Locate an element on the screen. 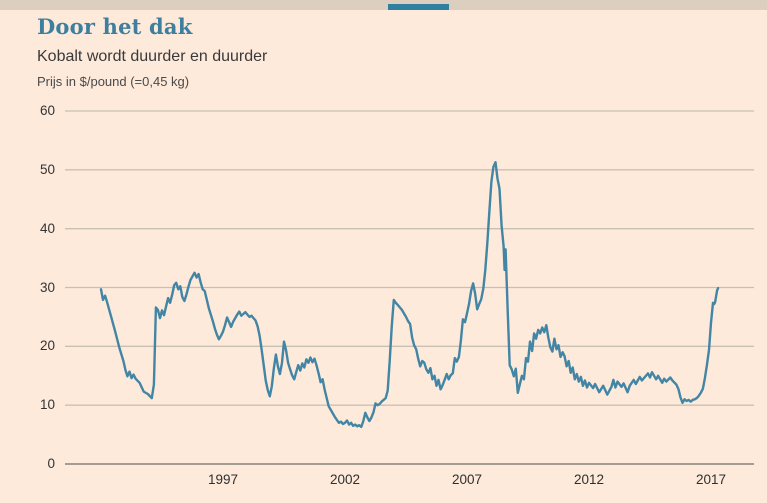 The width and height of the screenshot is (767, 503). y-tick-label: 20 is located at coordinates (47, 346).